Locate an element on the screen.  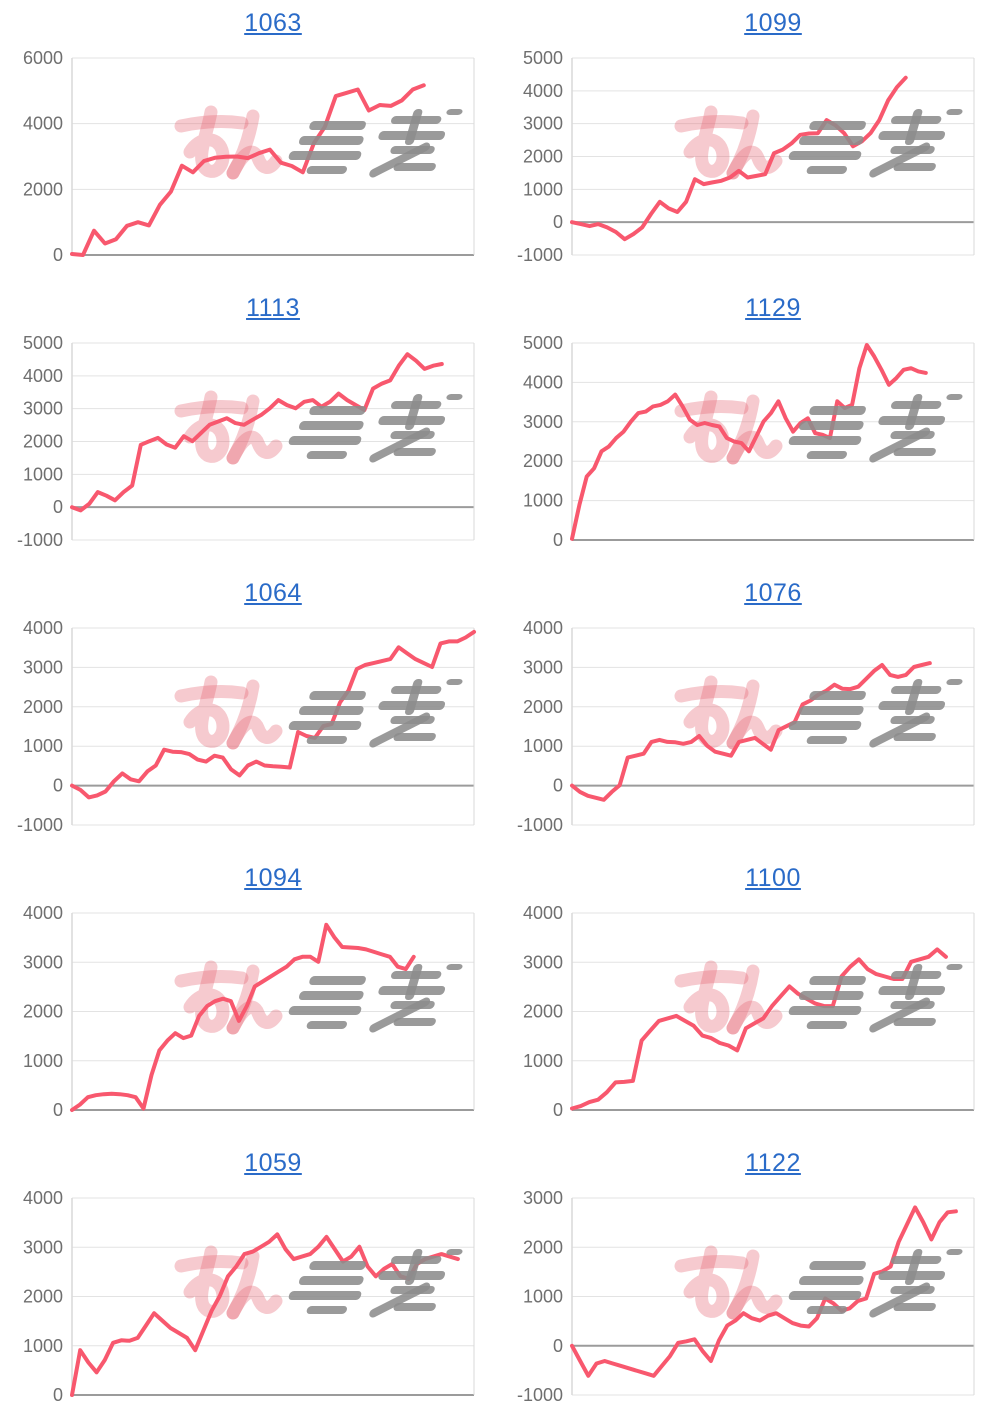
chart-title-link: 1129 is located at coordinates (773, 308).